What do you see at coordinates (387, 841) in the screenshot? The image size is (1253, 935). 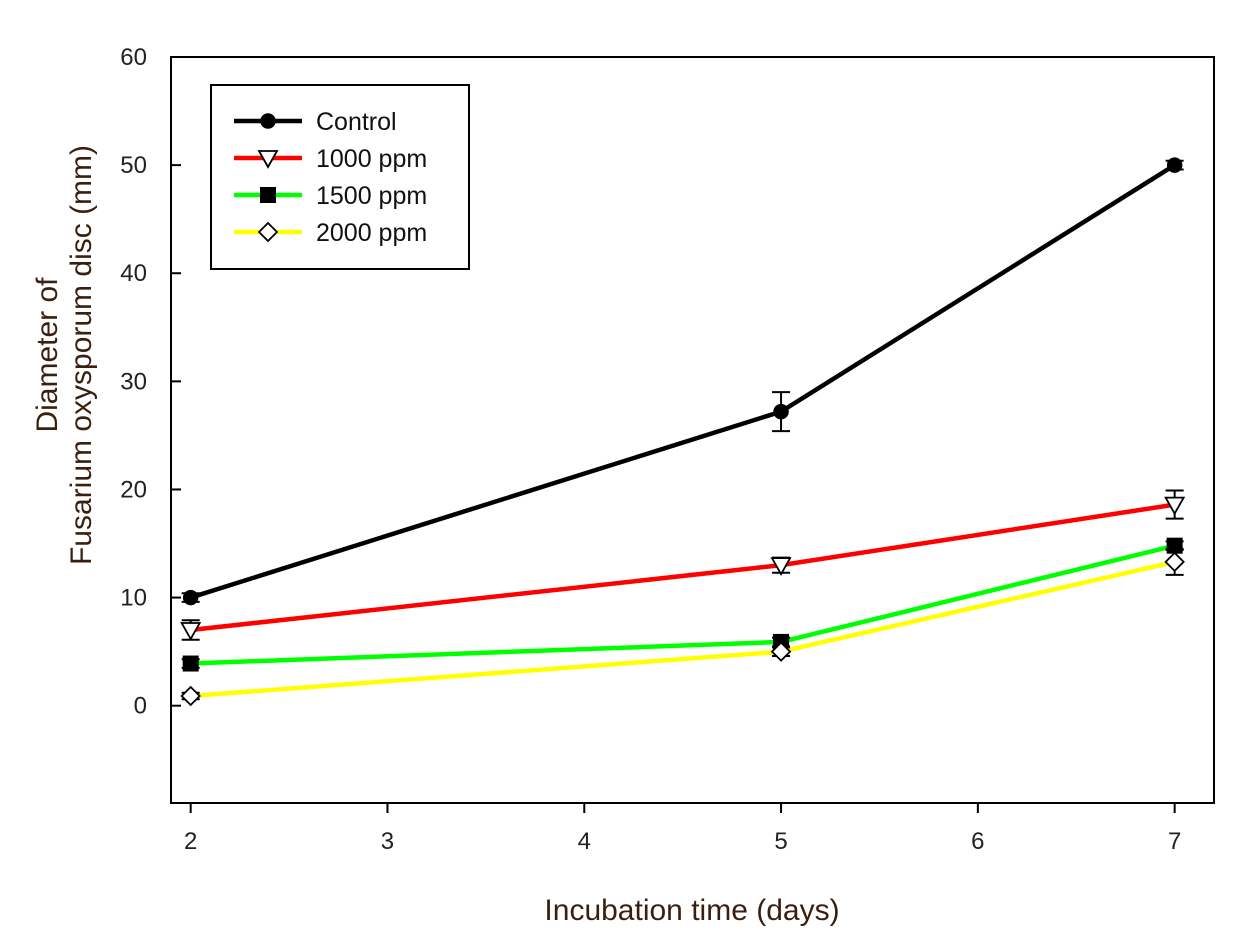 I see `x-tick-label: 3` at bounding box center [387, 841].